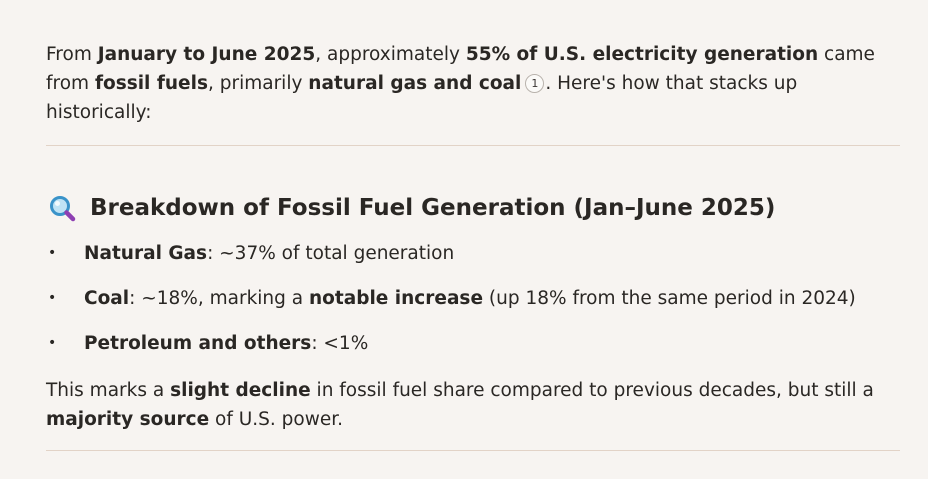 The image size is (928, 479). Describe the element at coordinates (107, 298) in the screenshot. I see `list-item-label: Coal` at that location.